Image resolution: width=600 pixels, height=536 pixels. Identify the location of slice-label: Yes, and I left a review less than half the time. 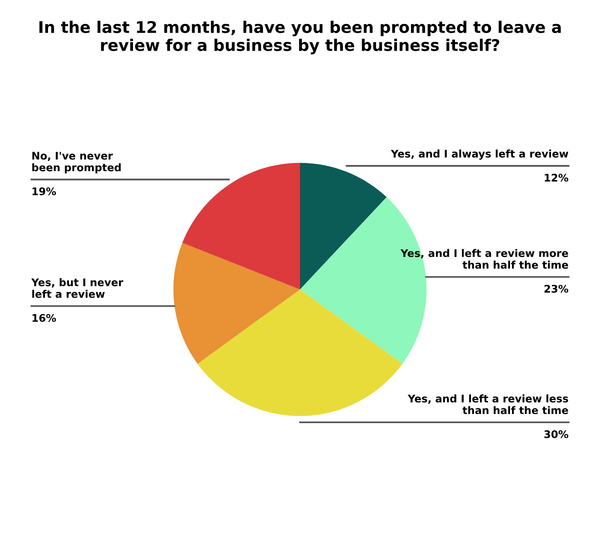
(488, 404).